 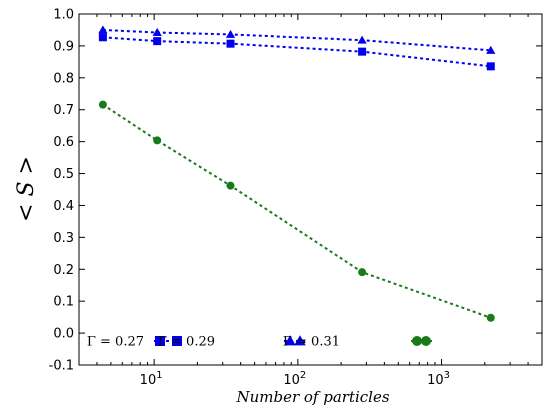 I want to click on y-tick-label: 0.5, so click(x=63, y=174).